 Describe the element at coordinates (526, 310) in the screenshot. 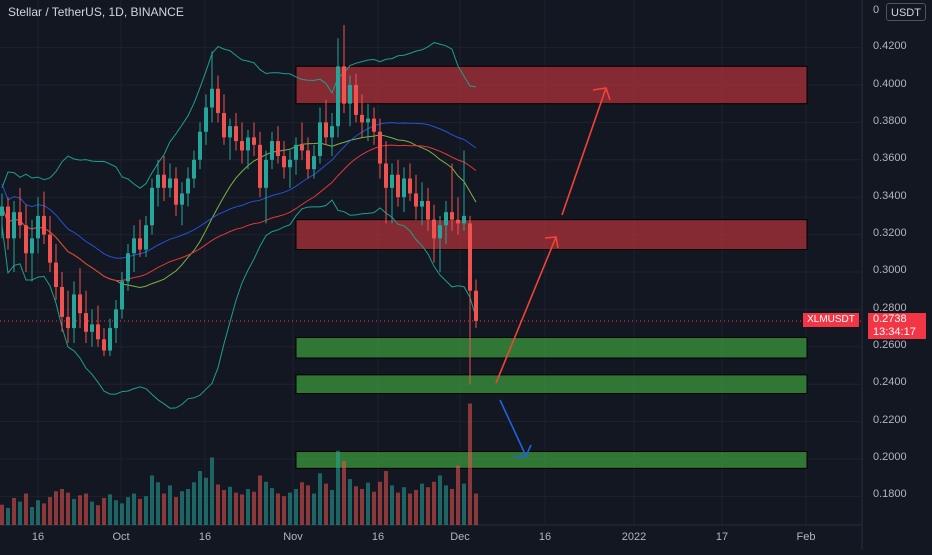

I see `projection-arrow-up` at that location.